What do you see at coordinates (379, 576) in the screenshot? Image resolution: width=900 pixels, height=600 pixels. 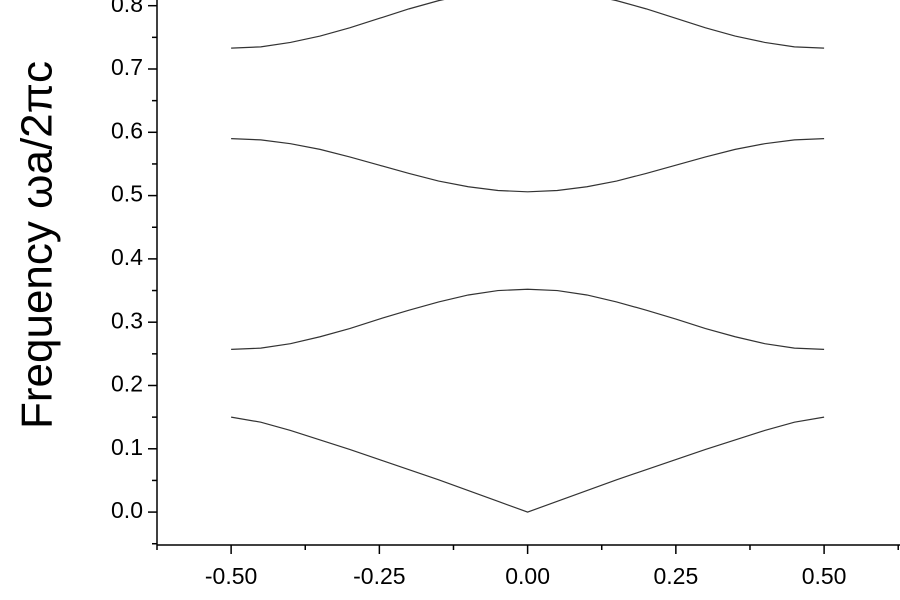 I see `x-tick-label: -0.25` at bounding box center [379, 576].